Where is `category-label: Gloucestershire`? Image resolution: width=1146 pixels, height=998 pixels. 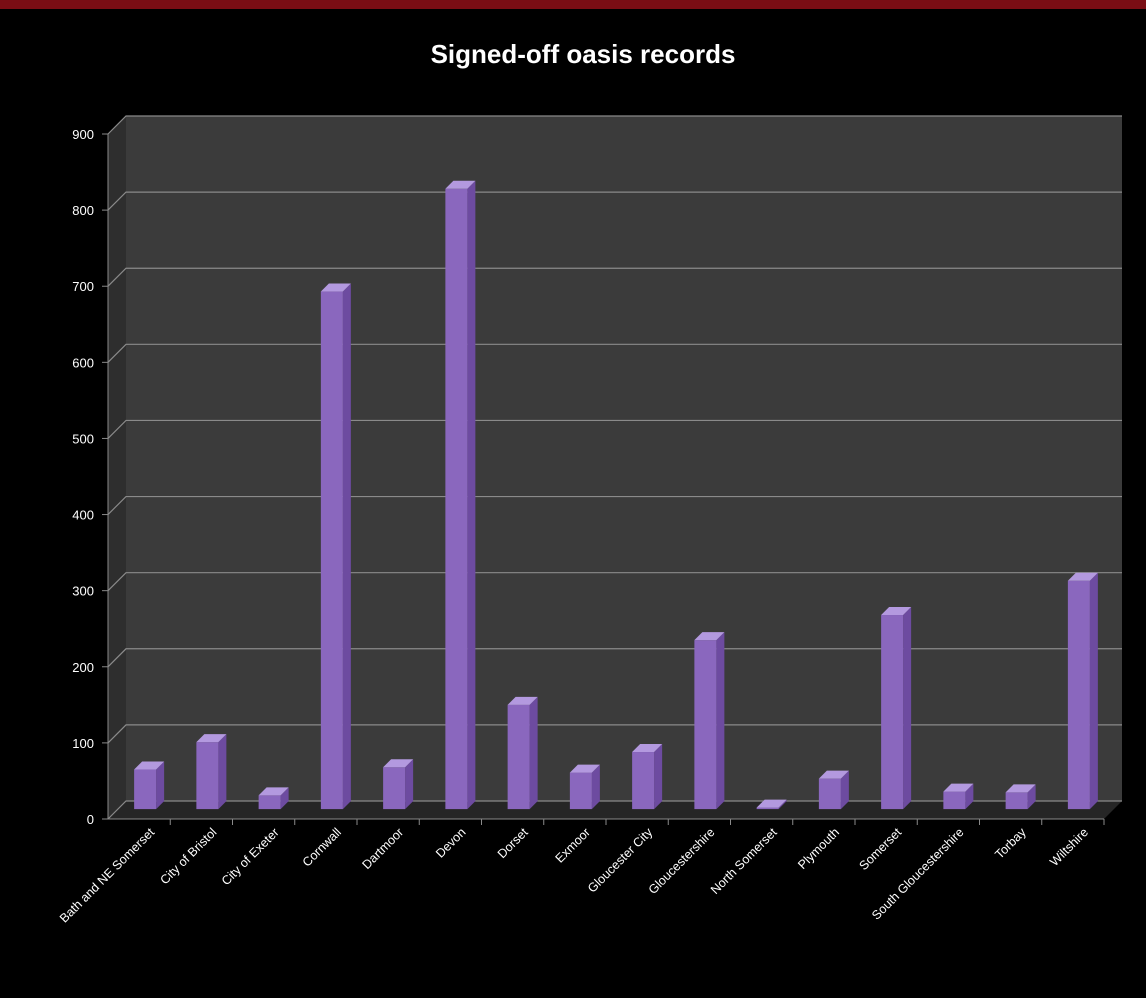
category-label: Gloucestershire is located at coordinates (682, 861).